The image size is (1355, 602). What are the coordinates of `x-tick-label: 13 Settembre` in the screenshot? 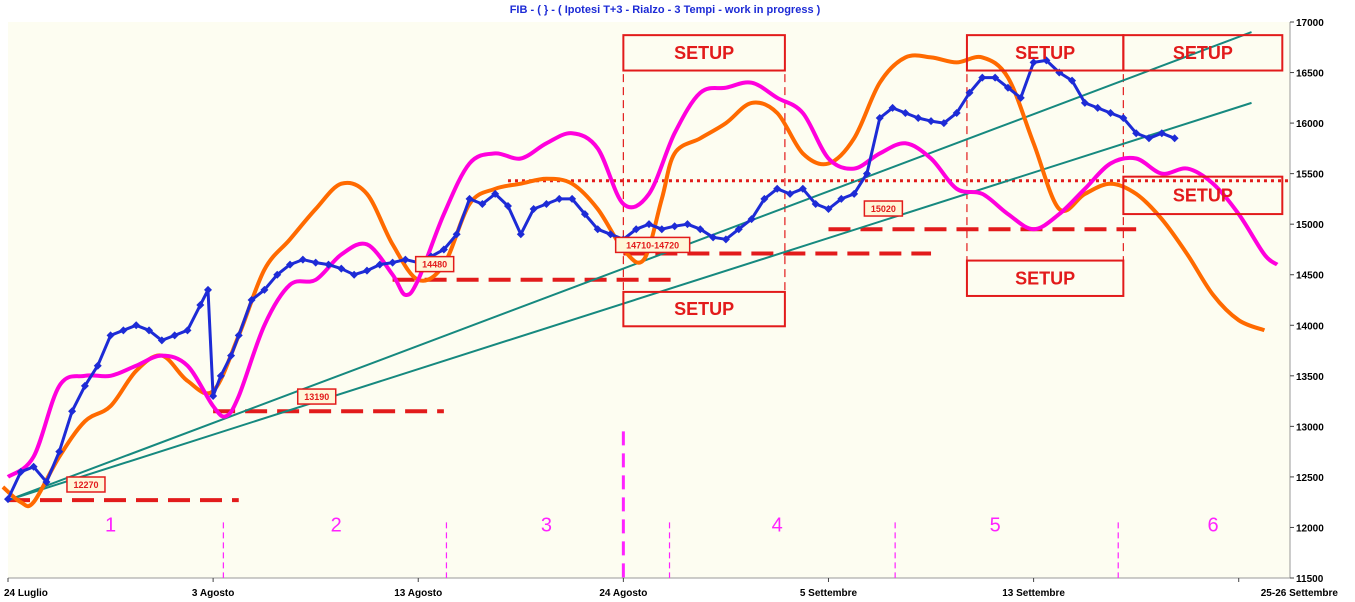 It's located at (1033, 593).